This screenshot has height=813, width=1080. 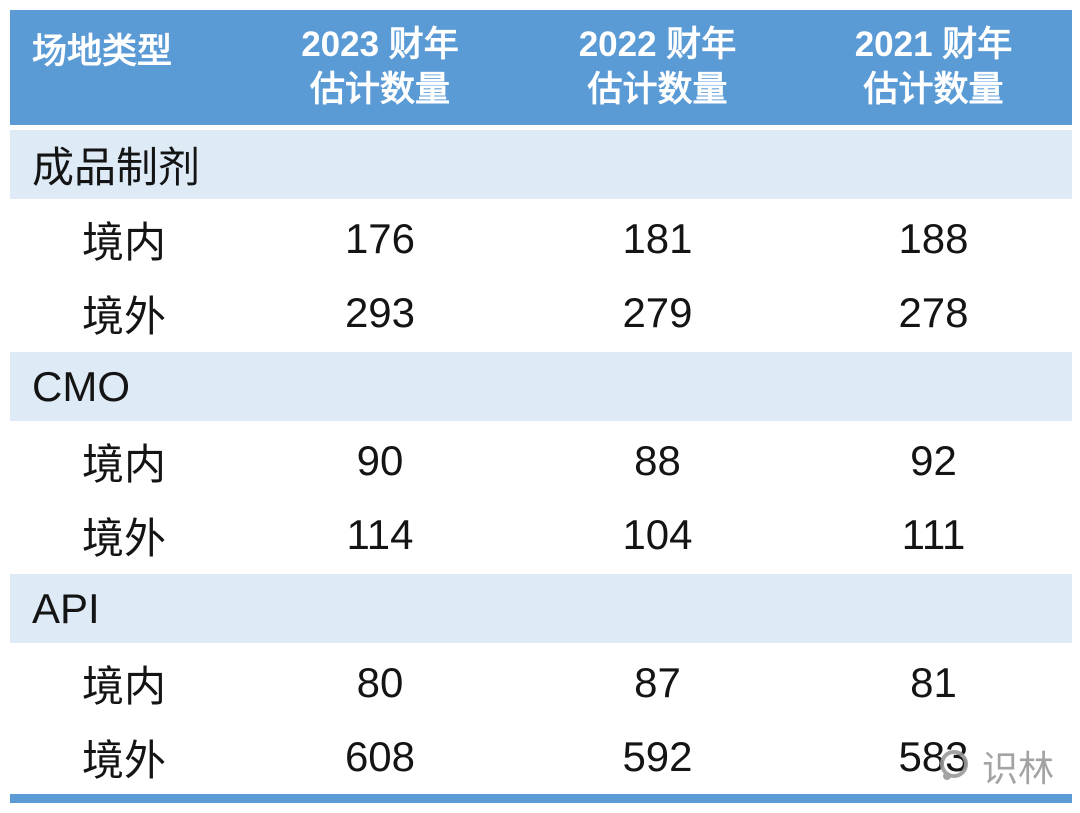 I want to click on value-fy2021: 188, so click(x=933, y=238).